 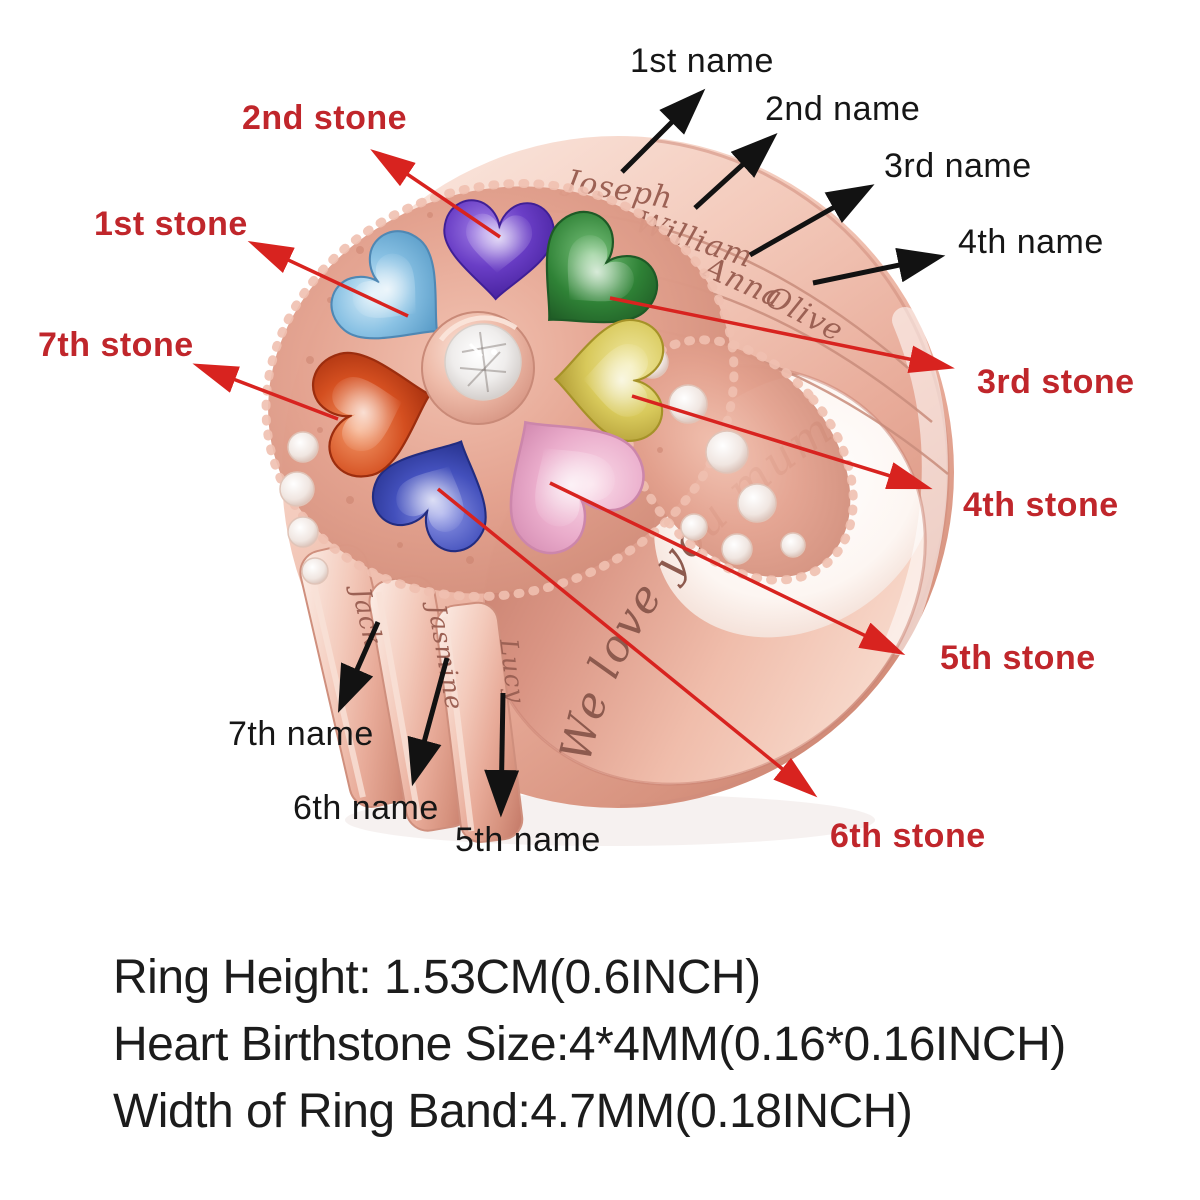 What do you see at coordinates (301, 734) in the screenshot?
I see `label-7th-name: 7th name` at bounding box center [301, 734].